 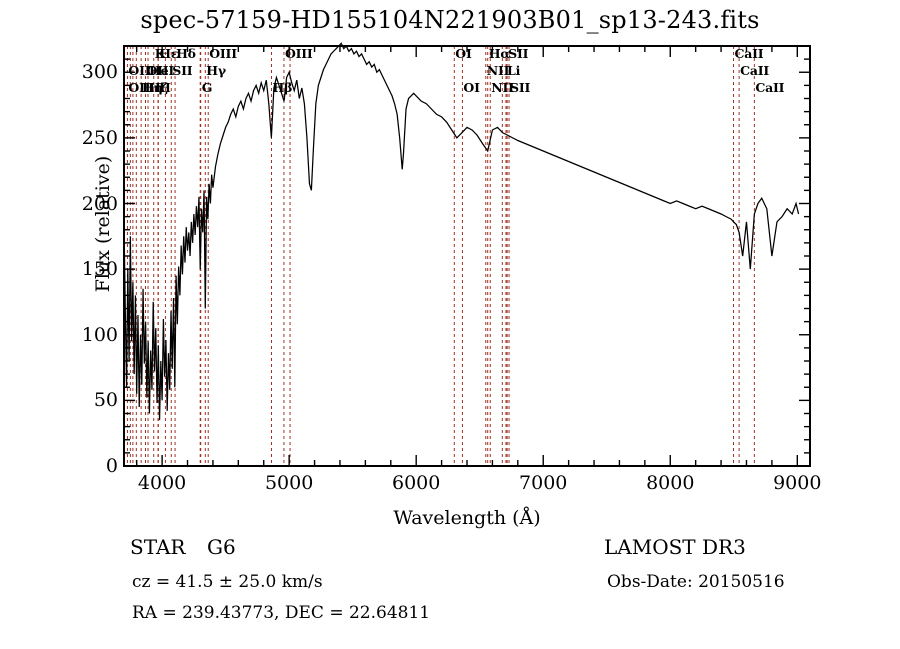 What do you see at coordinates (158, 547) in the screenshot?
I see `footer-object-type: STAR` at bounding box center [158, 547].